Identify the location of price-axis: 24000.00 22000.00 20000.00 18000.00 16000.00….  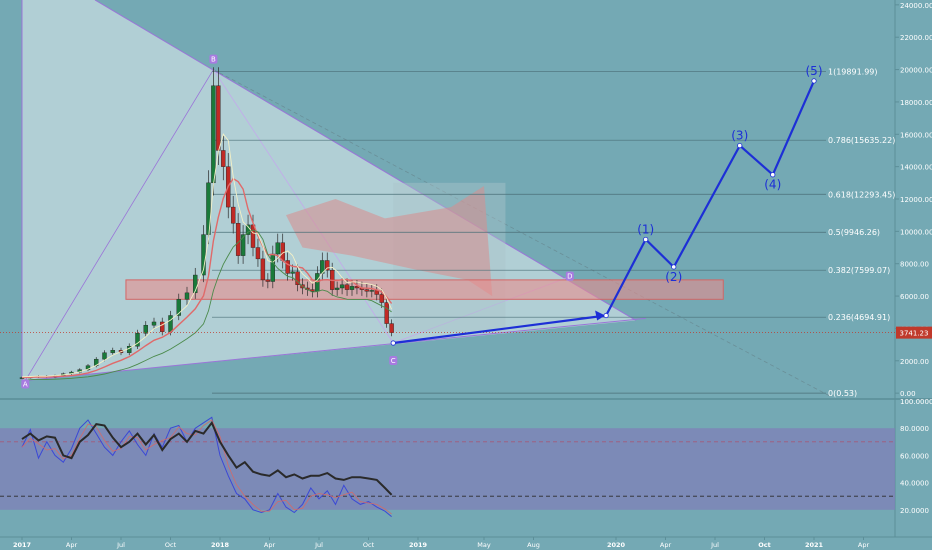
(913, 200).